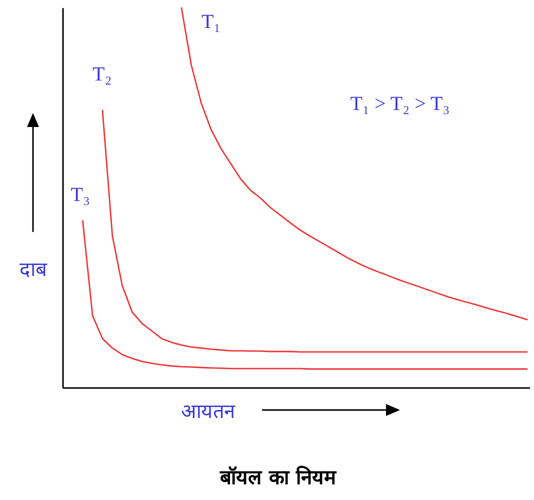 This screenshot has width=534, height=500. Describe the element at coordinates (208, 411) in the screenshot. I see `x-axis-title: आयतन` at that location.